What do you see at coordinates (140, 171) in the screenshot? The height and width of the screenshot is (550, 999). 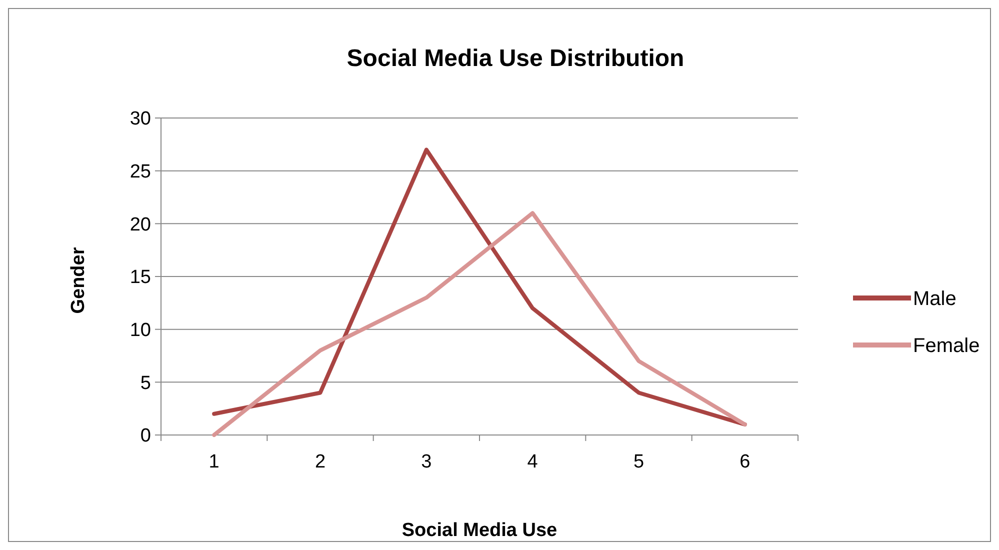 I see `y-tick-label: 25` at bounding box center [140, 171].